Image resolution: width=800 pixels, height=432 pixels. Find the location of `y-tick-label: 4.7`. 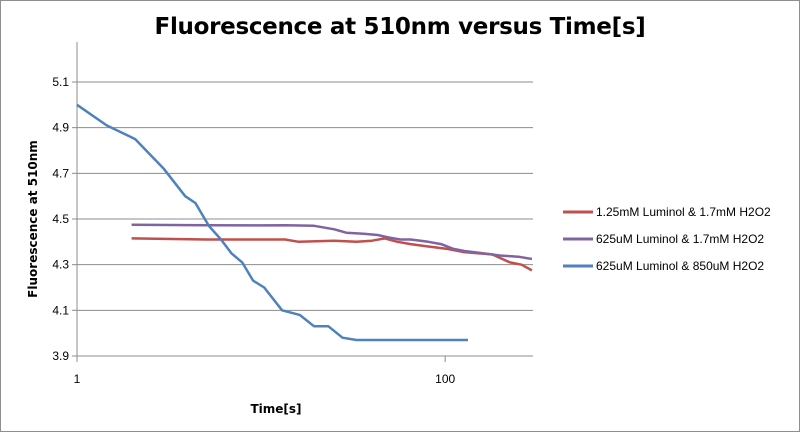

y-tick-label: 4.7 is located at coordinates (60, 173).